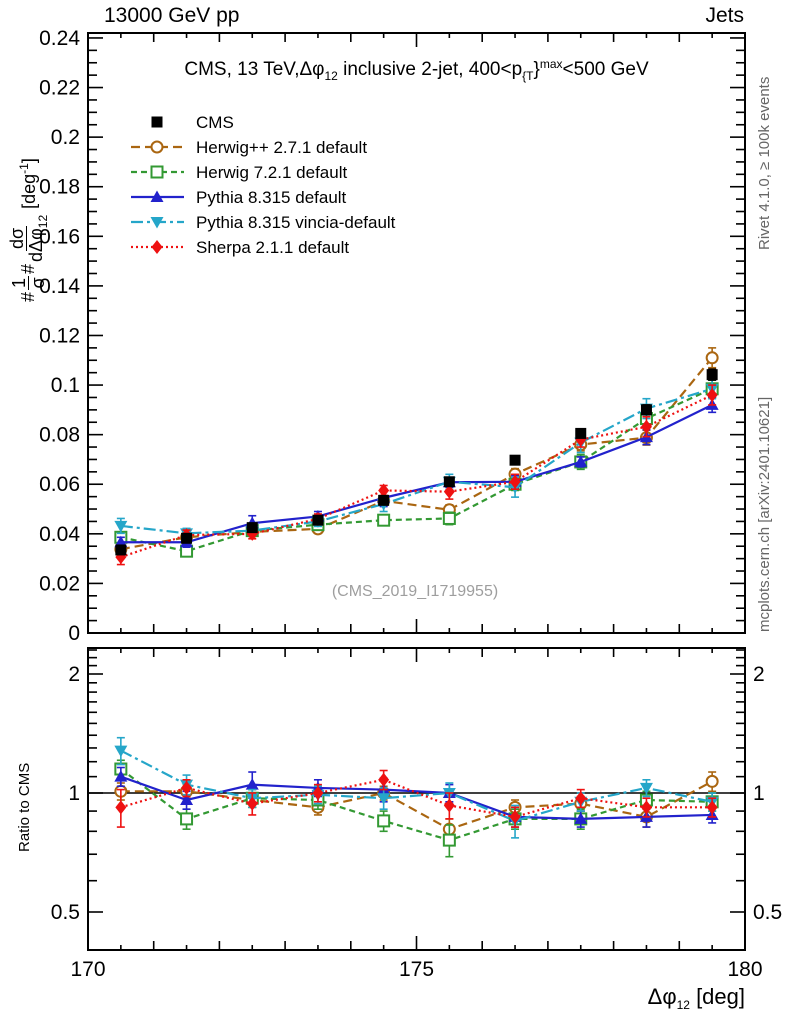 This screenshot has width=786, height=1024. I want to click on title-text3: <500 GeV, so click(605, 69).